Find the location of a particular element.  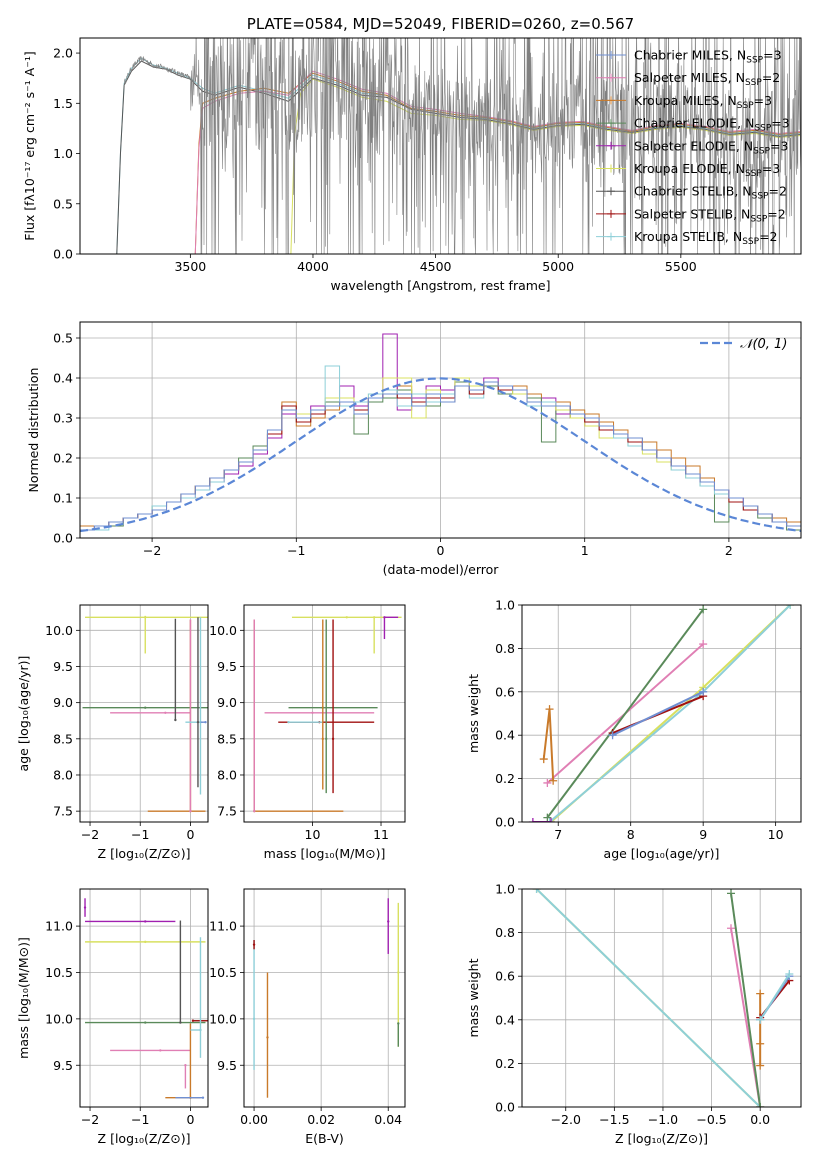

legend-entry: Chabrier ELODIE, NSSP=3 is located at coordinates (712, 125).